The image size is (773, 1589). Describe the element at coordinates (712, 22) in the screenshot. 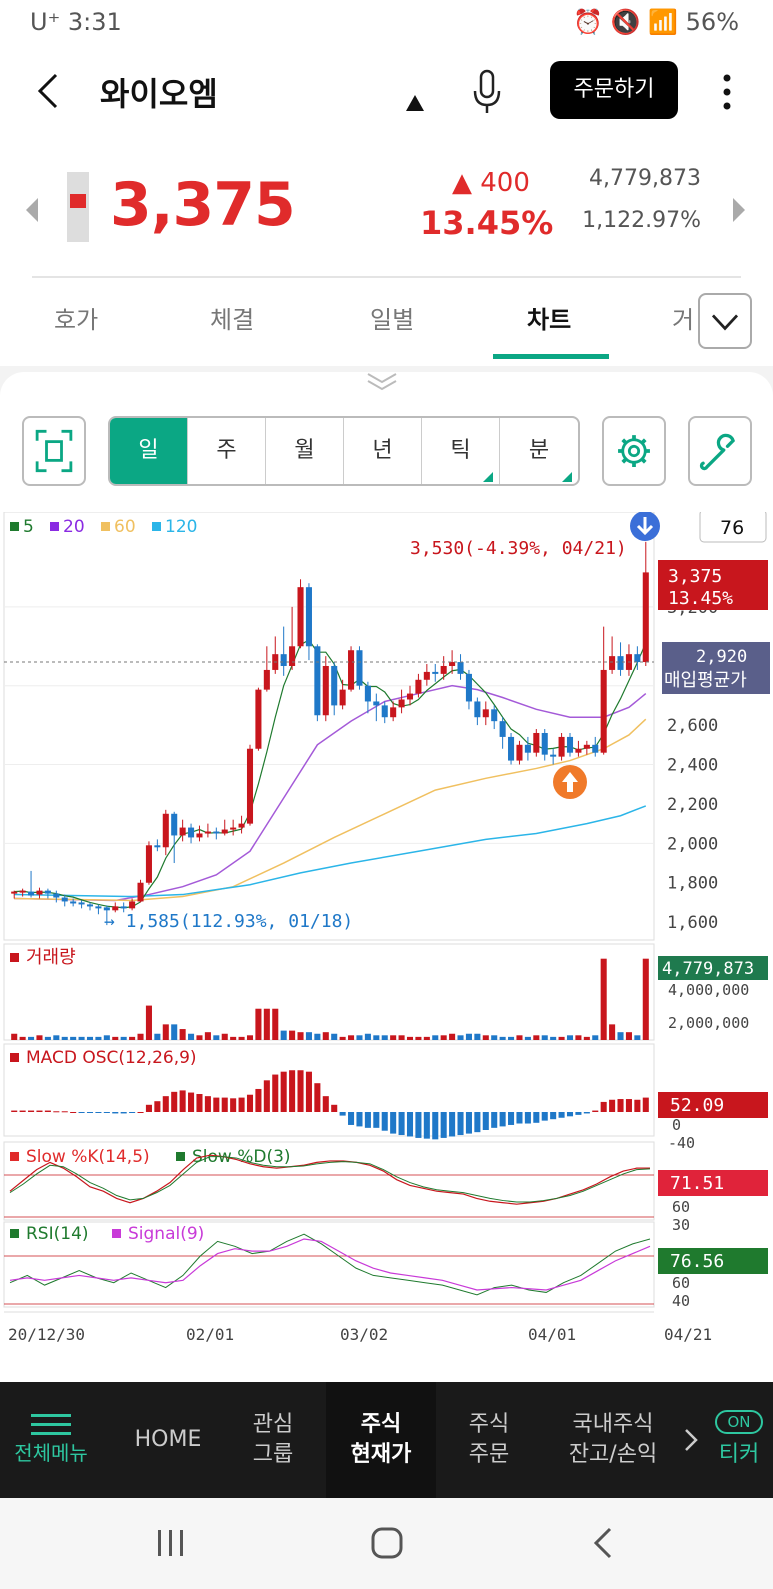

I see `battery-label: 56%` at that location.